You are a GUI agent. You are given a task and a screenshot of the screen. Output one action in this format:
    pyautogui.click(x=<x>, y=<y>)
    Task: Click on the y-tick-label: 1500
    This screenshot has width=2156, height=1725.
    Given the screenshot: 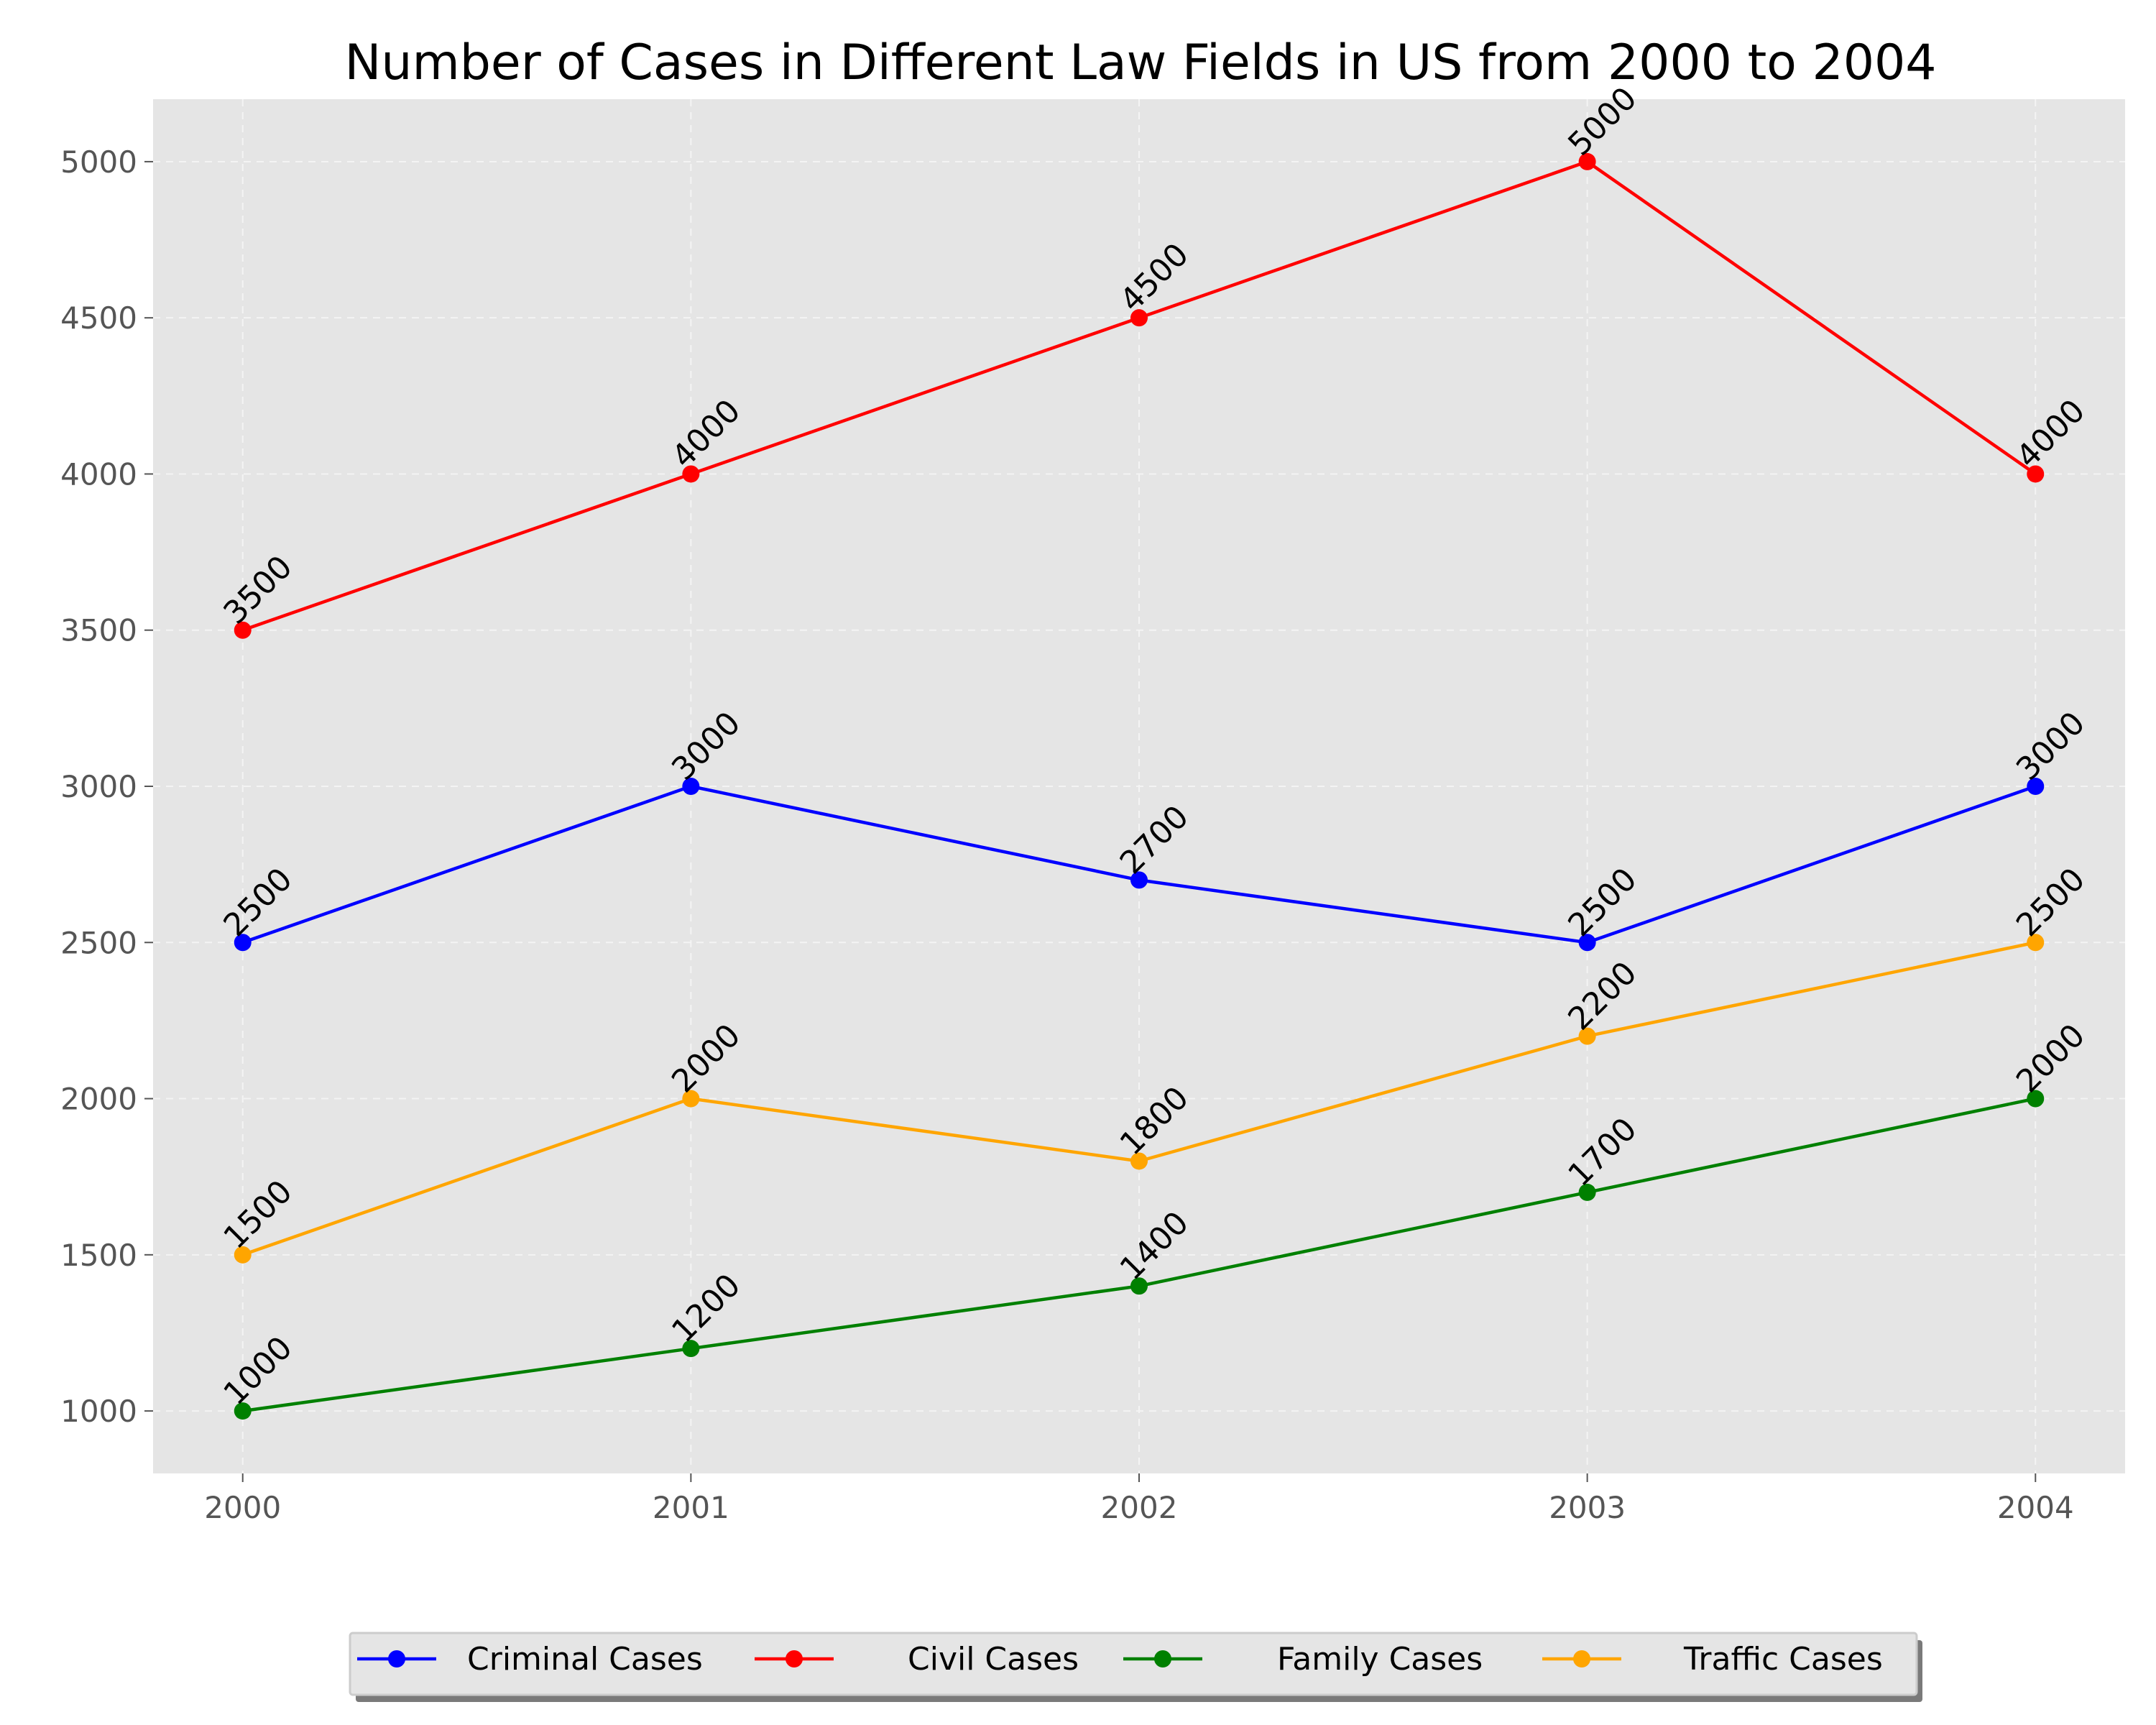 What is the action you would take?
    pyautogui.click(x=98, y=1255)
    